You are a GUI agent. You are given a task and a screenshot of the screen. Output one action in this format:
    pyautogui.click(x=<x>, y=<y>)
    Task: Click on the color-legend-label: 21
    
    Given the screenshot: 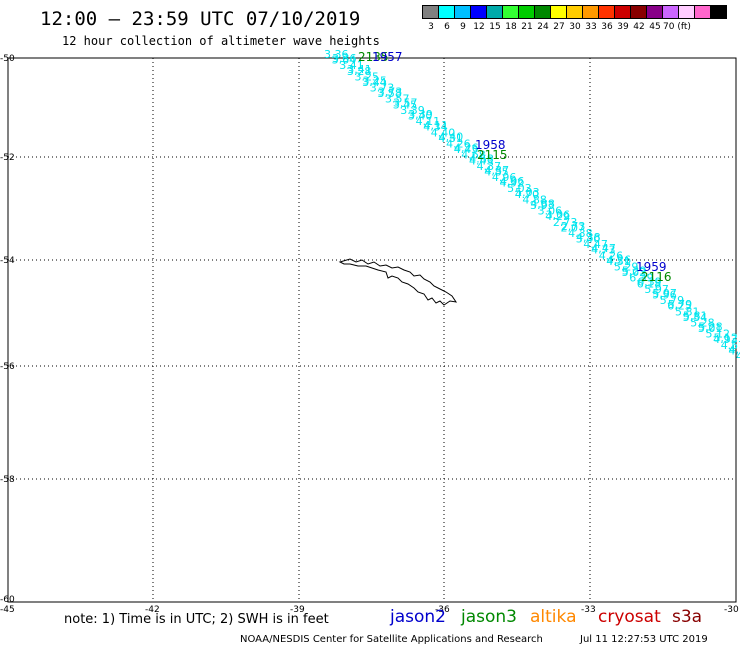 What is the action you would take?
    pyautogui.click(x=527, y=27)
    